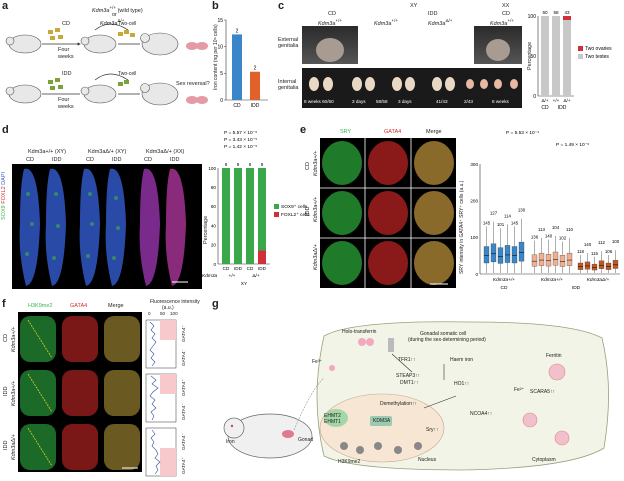  What do you see at coordinates (388, 213) in the screenshot?
I see `e-images` at bounding box center [388, 213].